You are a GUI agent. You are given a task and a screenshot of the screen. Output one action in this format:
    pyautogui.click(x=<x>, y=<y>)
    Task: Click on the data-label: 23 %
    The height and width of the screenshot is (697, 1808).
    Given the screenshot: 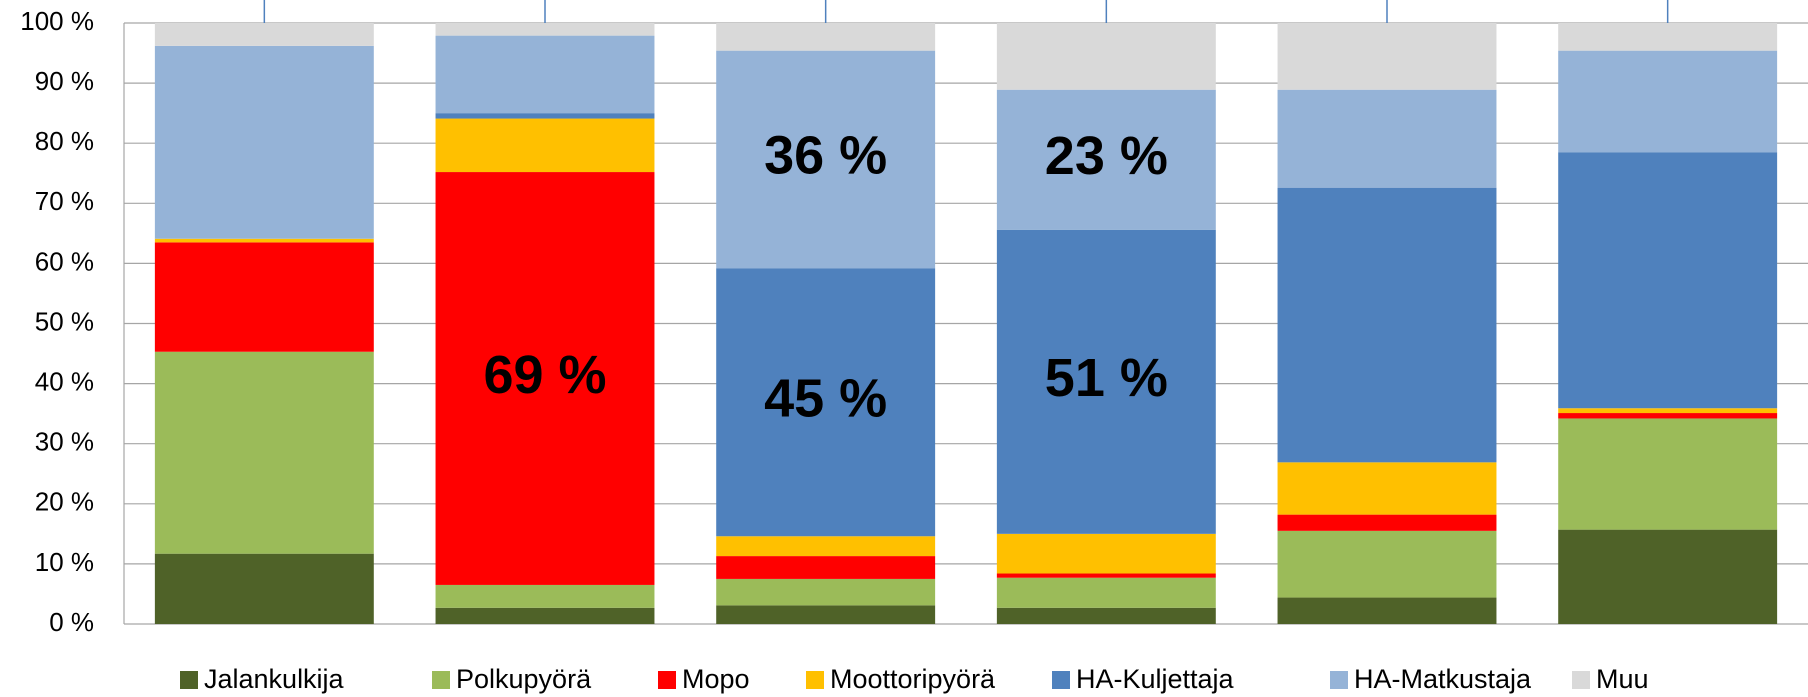 What is the action you would take?
    pyautogui.click(x=1106, y=156)
    